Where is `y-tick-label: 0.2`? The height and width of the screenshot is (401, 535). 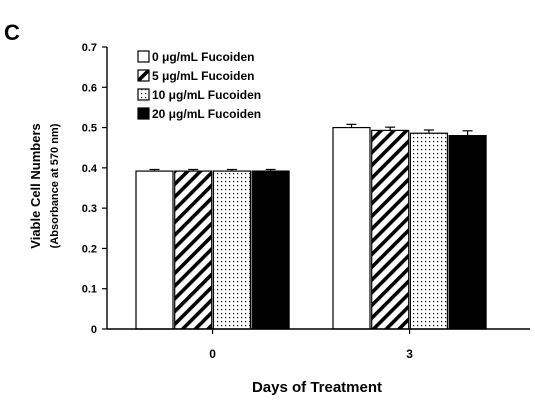 y-tick-label: 0.2 is located at coordinates (89, 249).